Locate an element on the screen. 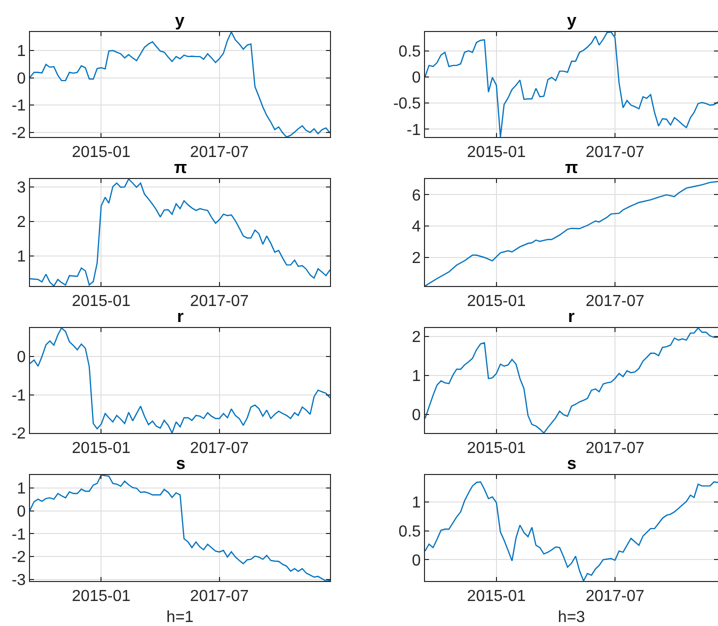 The height and width of the screenshot is (626, 718). y-tick-label: 3 is located at coordinates (21, 188).